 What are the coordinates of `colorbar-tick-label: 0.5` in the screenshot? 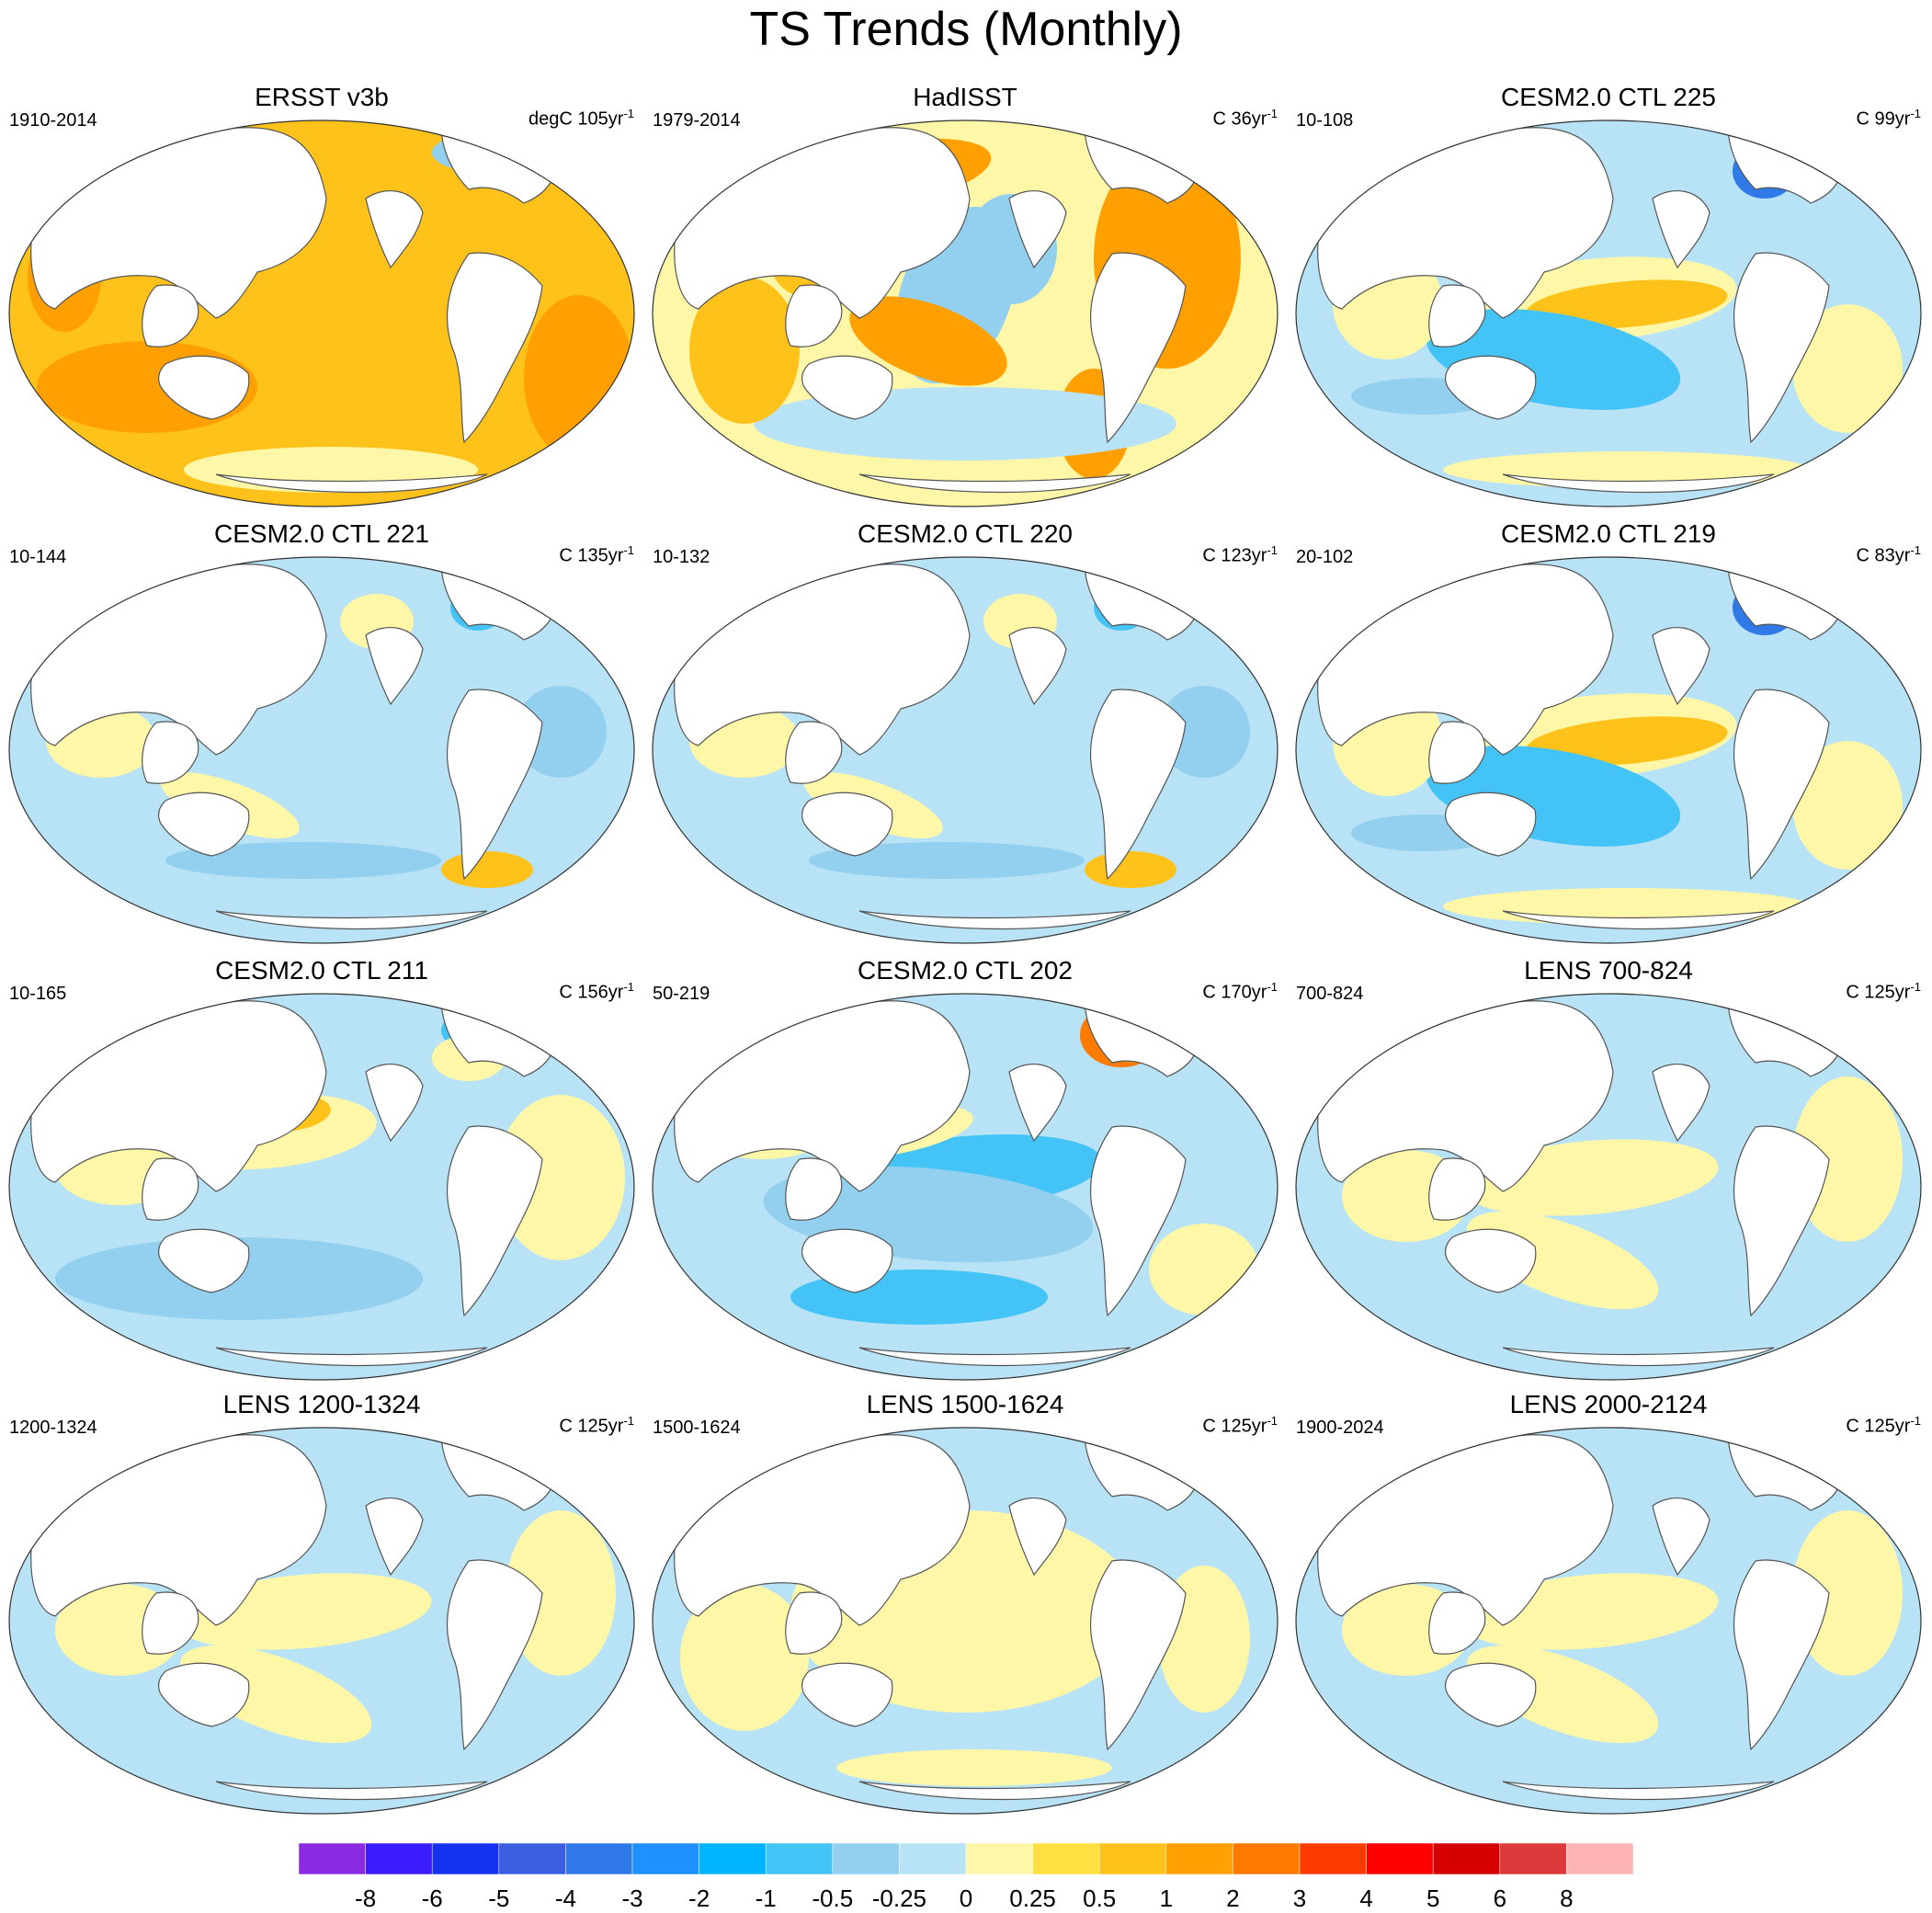 It's located at (1100, 1898).